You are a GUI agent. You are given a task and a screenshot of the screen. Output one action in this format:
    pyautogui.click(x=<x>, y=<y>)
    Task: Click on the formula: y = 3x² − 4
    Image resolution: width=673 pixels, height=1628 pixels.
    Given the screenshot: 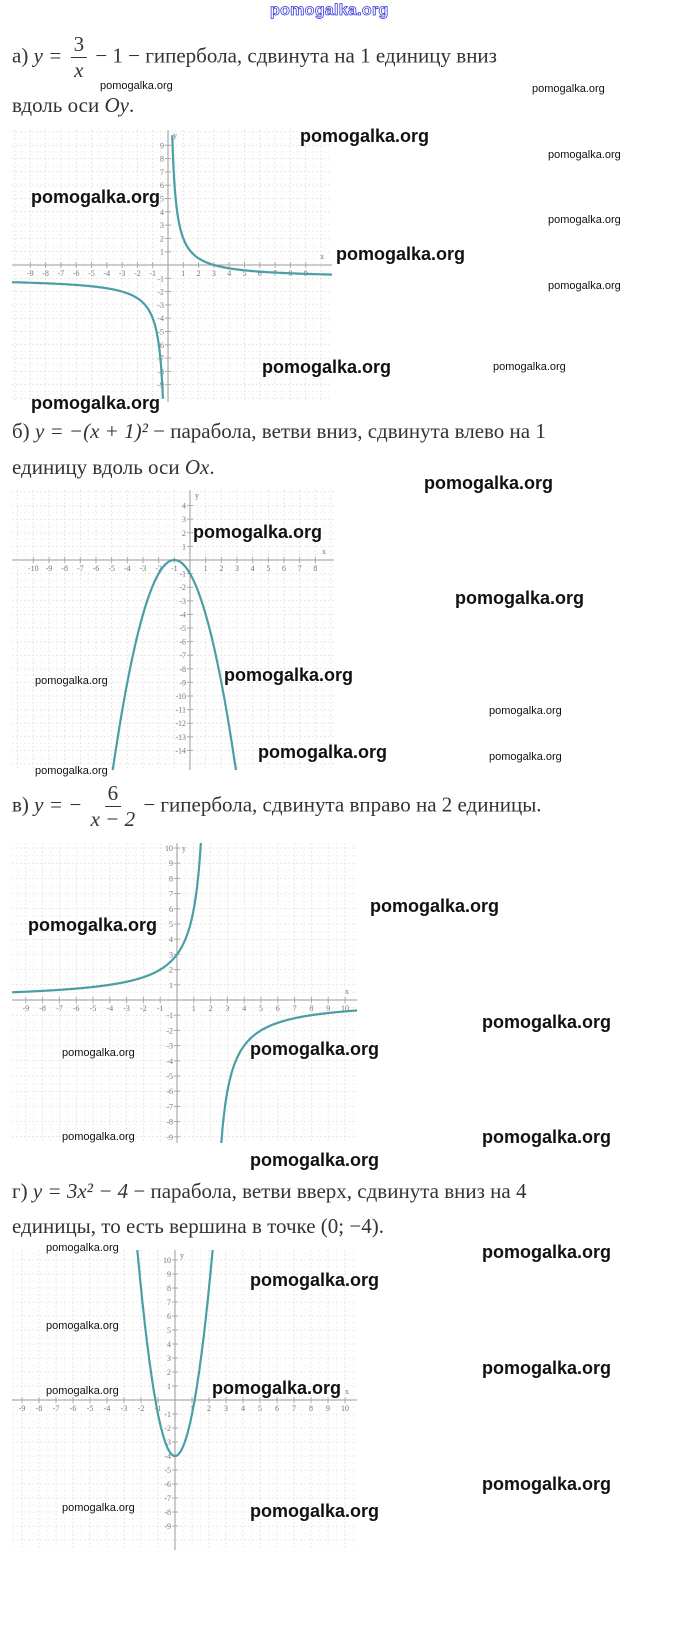 What is the action you would take?
    pyautogui.click(x=80, y=1191)
    